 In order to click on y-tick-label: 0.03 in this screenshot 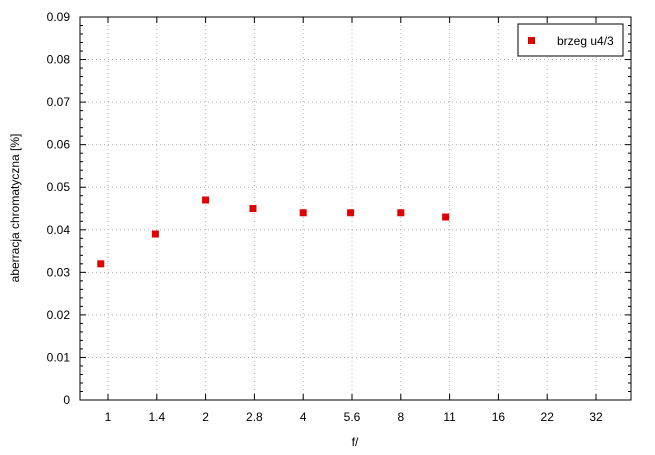, I will do `click(59, 272)`.